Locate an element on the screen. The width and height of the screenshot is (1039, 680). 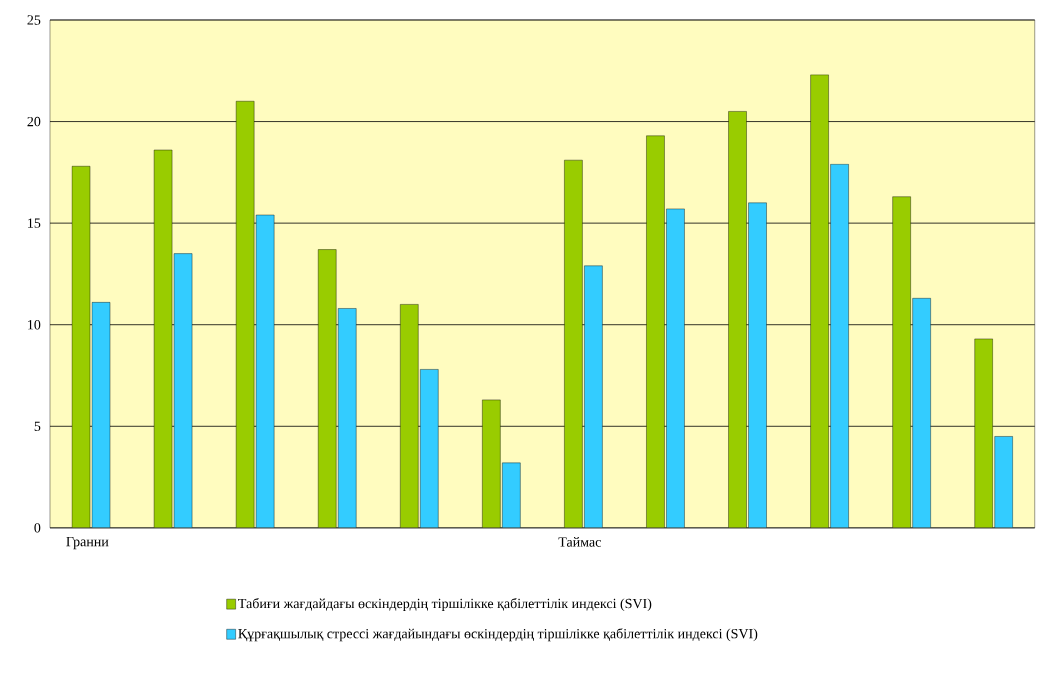
y-tick-label: 10 is located at coordinates (34, 325).